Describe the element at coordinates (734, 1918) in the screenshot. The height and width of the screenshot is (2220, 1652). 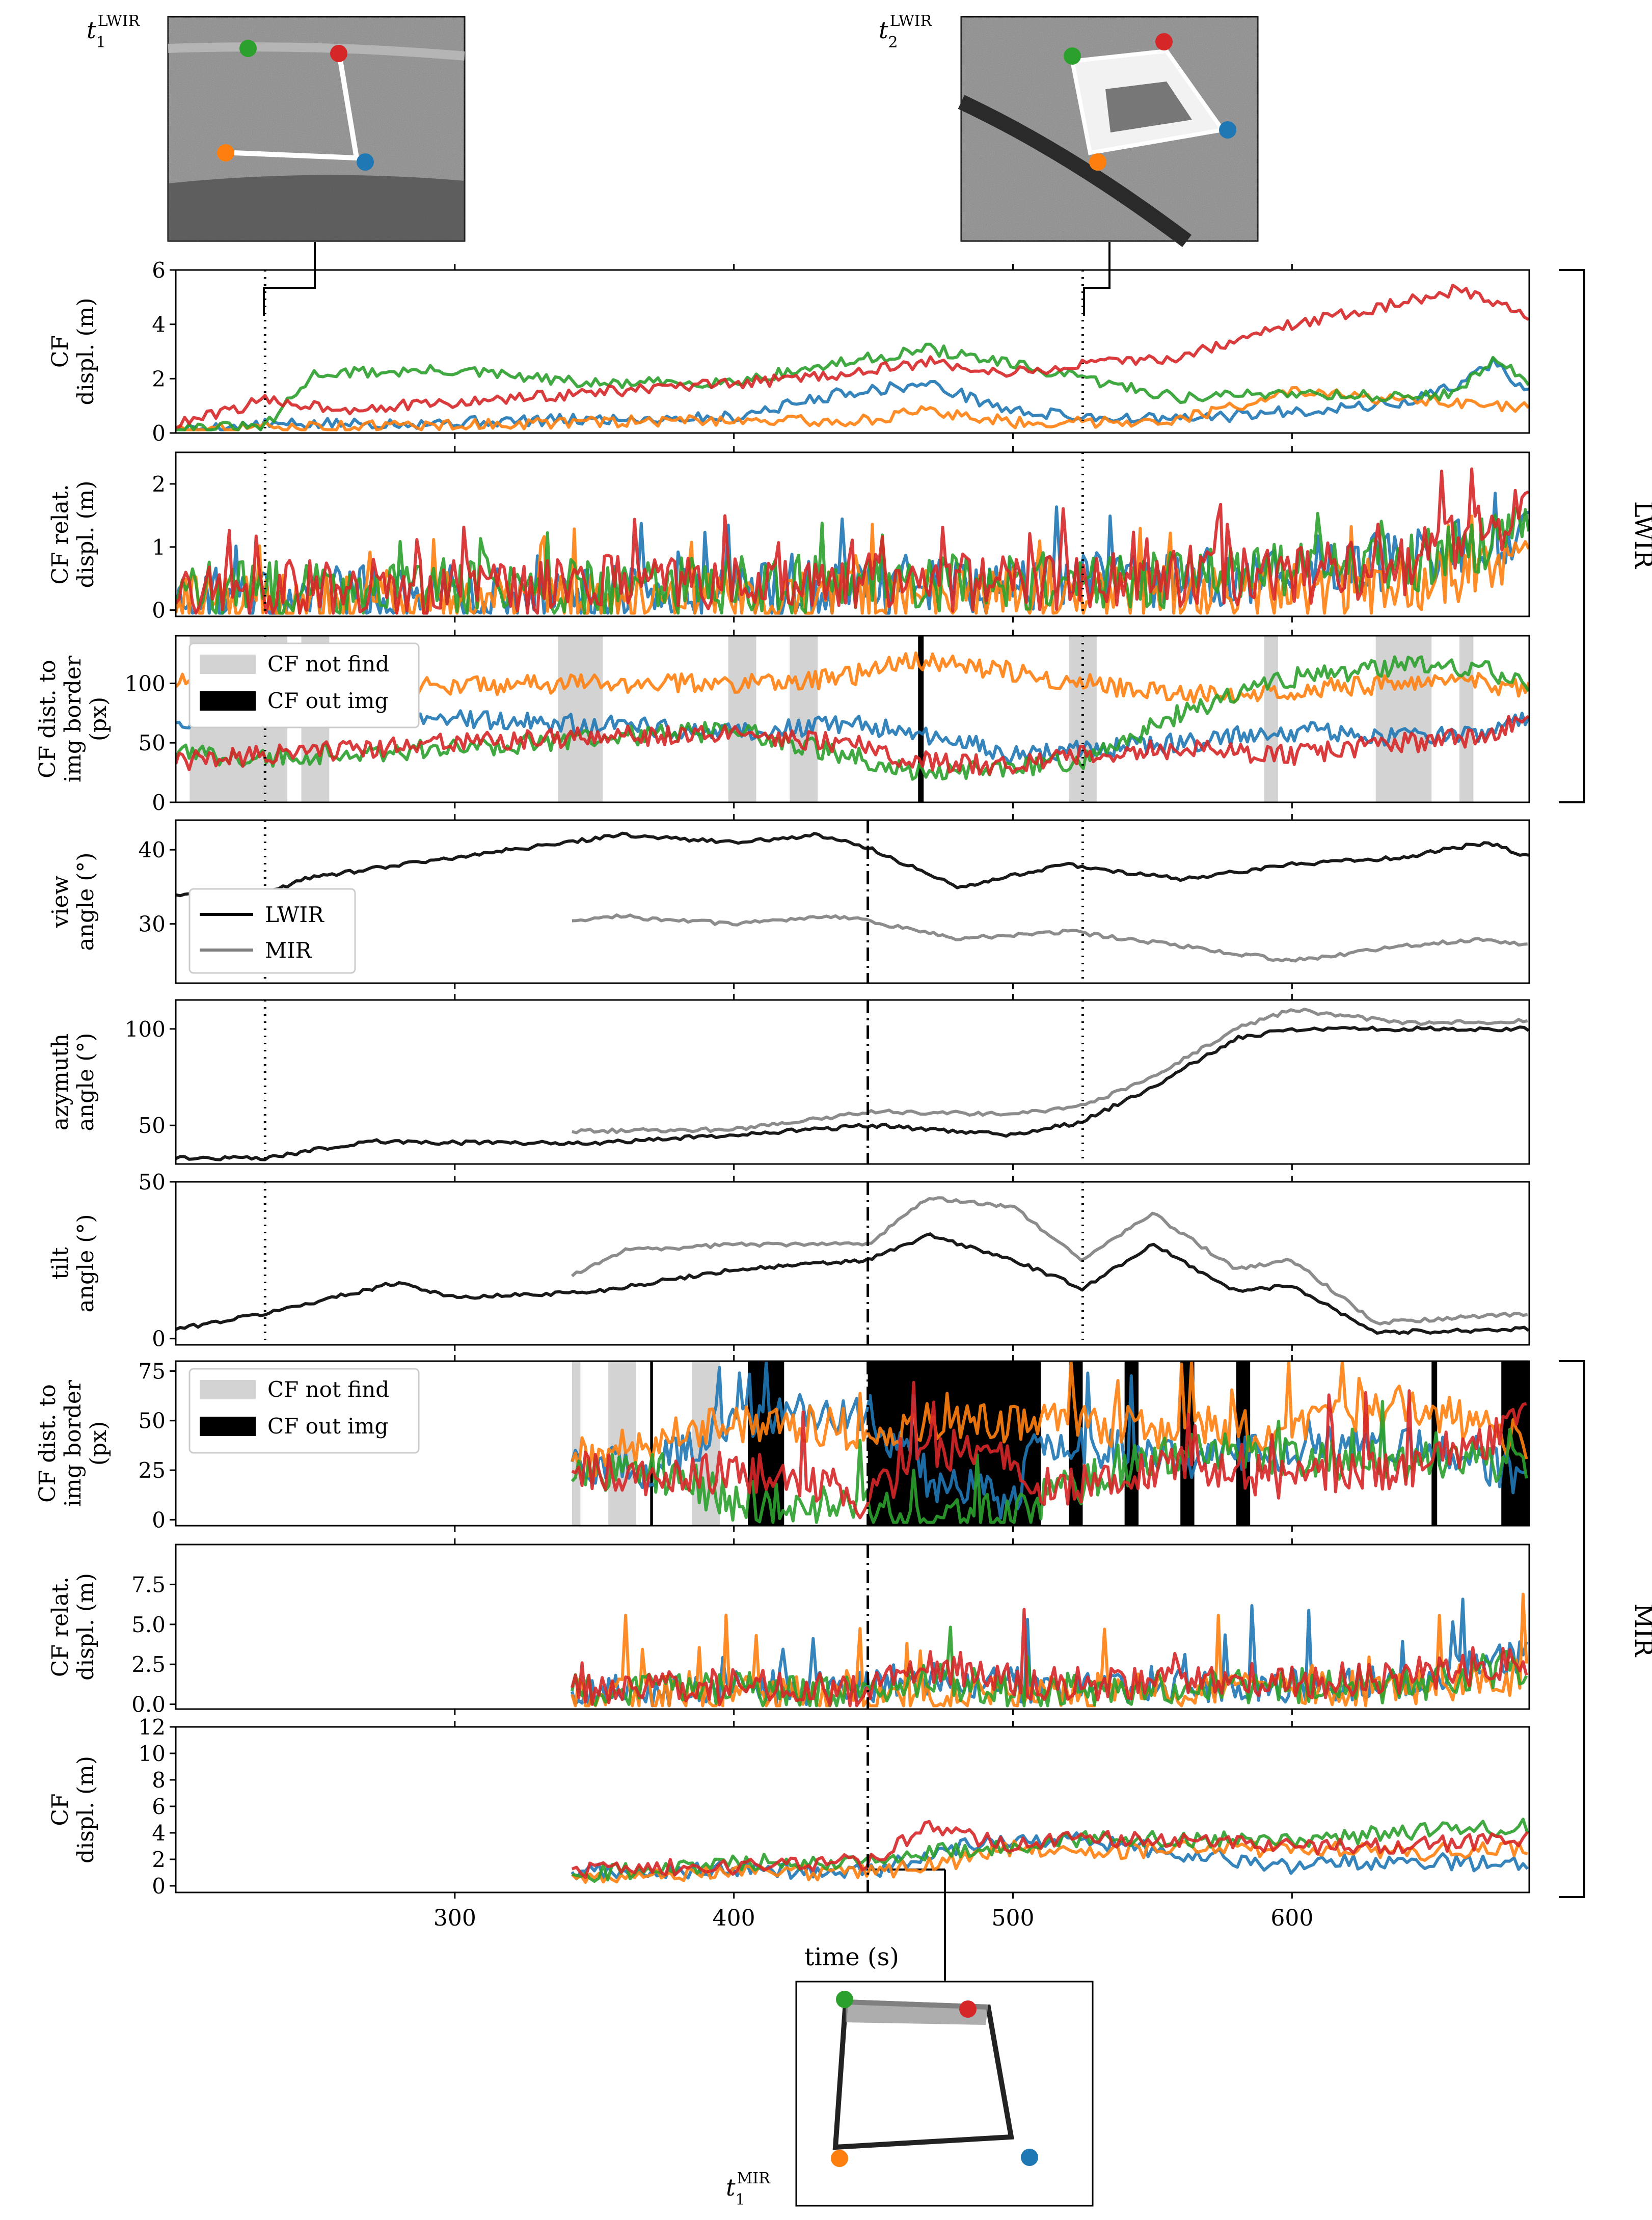
I see `x-tick-label: 400` at that location.